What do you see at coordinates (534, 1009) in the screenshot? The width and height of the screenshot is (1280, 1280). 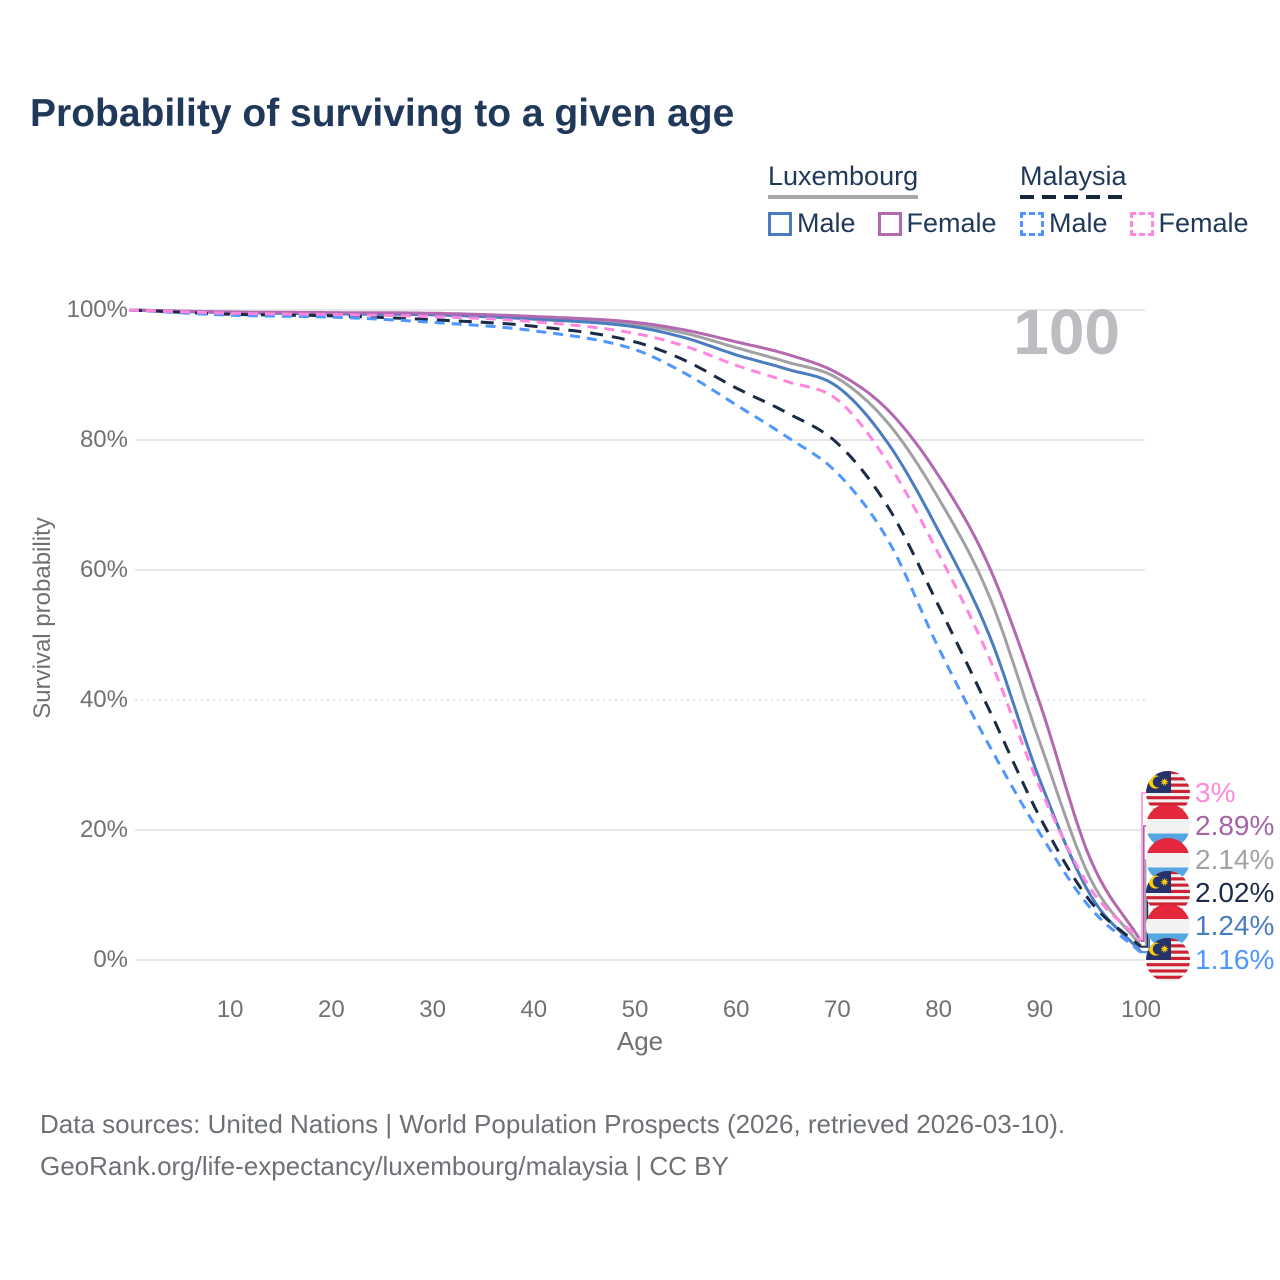 I see `x-tick-40: 40` at bounding box center [534, 1009].